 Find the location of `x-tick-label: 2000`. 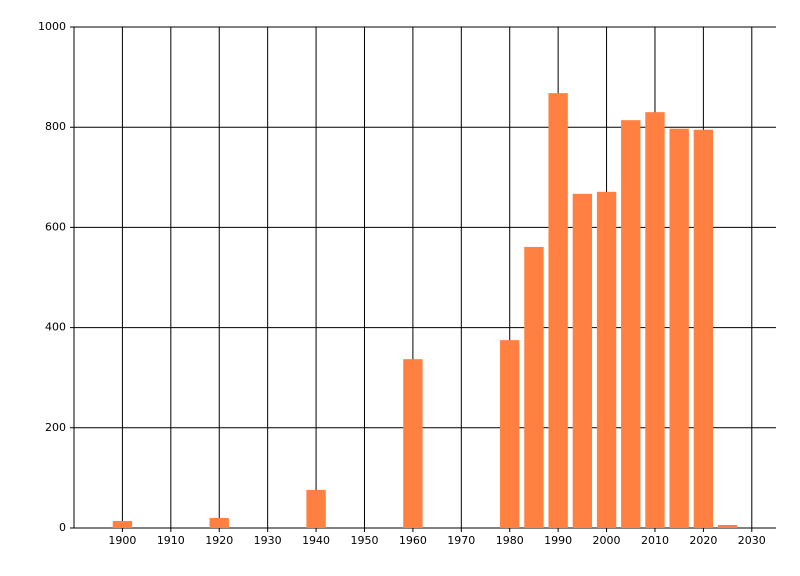

x-tick-label: 2000 is located at coordinates (607, 540).